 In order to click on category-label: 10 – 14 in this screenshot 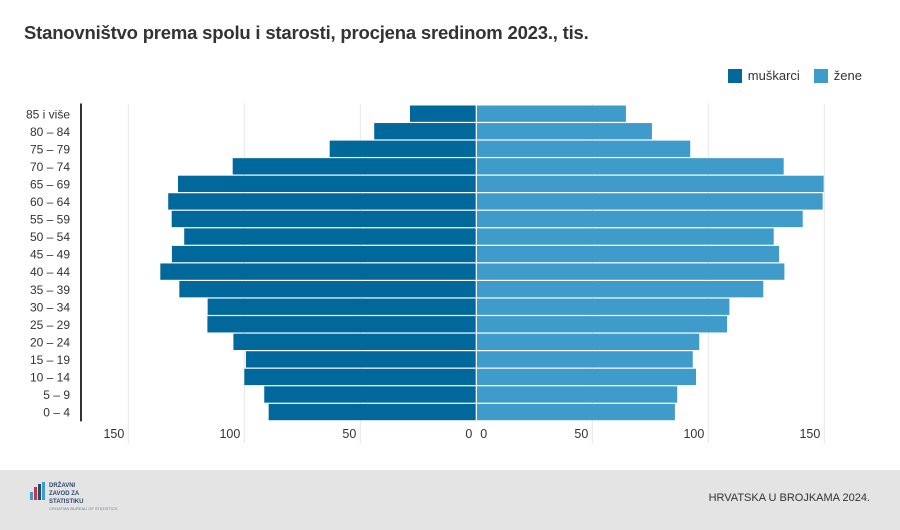, I will do `click(50, 378)`.